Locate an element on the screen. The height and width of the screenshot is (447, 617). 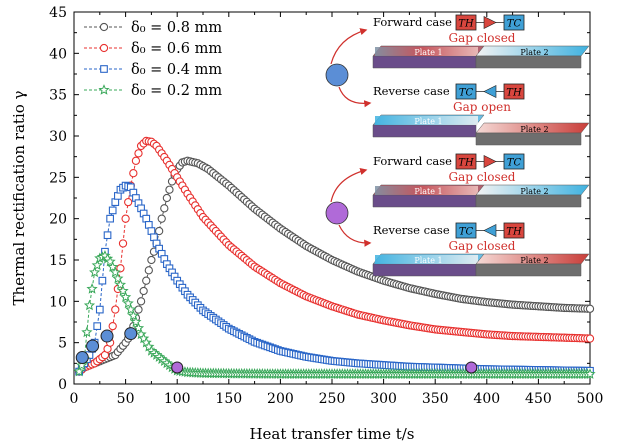
inset-case-label: Forward case is located at coordinates (412, 161).